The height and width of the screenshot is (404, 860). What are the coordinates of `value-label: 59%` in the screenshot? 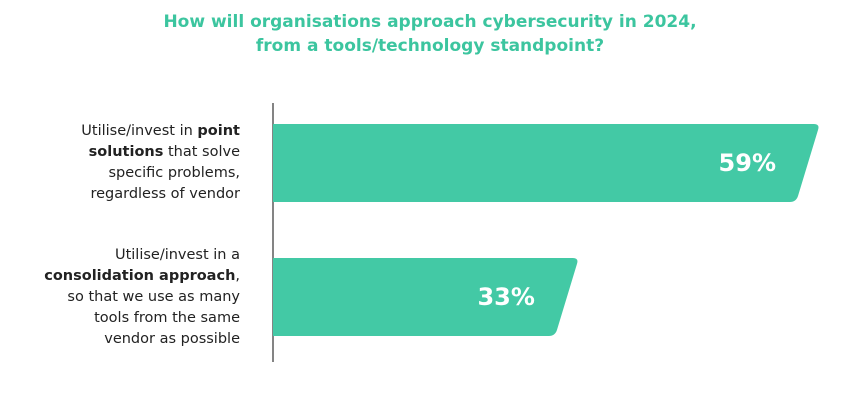 It's located at (747, 163).